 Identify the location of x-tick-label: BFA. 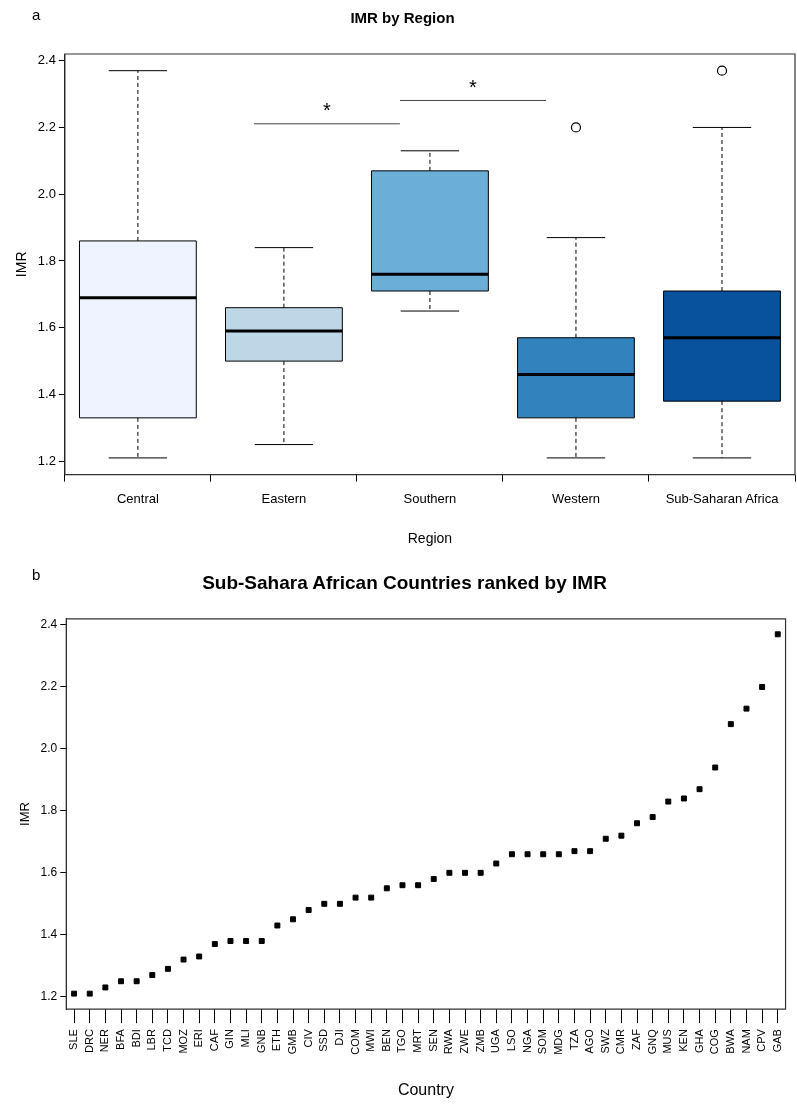
(120, 1039).